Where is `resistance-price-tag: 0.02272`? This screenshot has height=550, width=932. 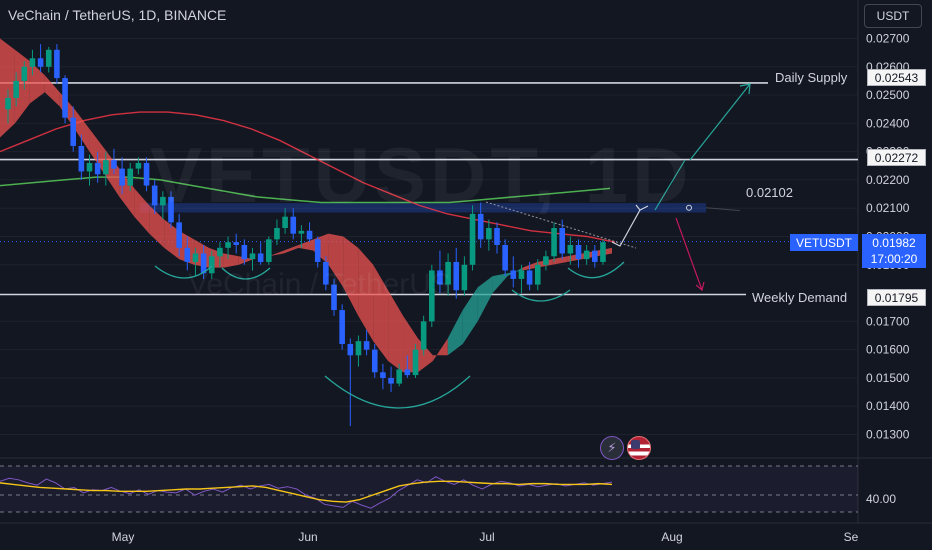 resistance-price-tag: 0.02272 is located at coordinates (896, 157).